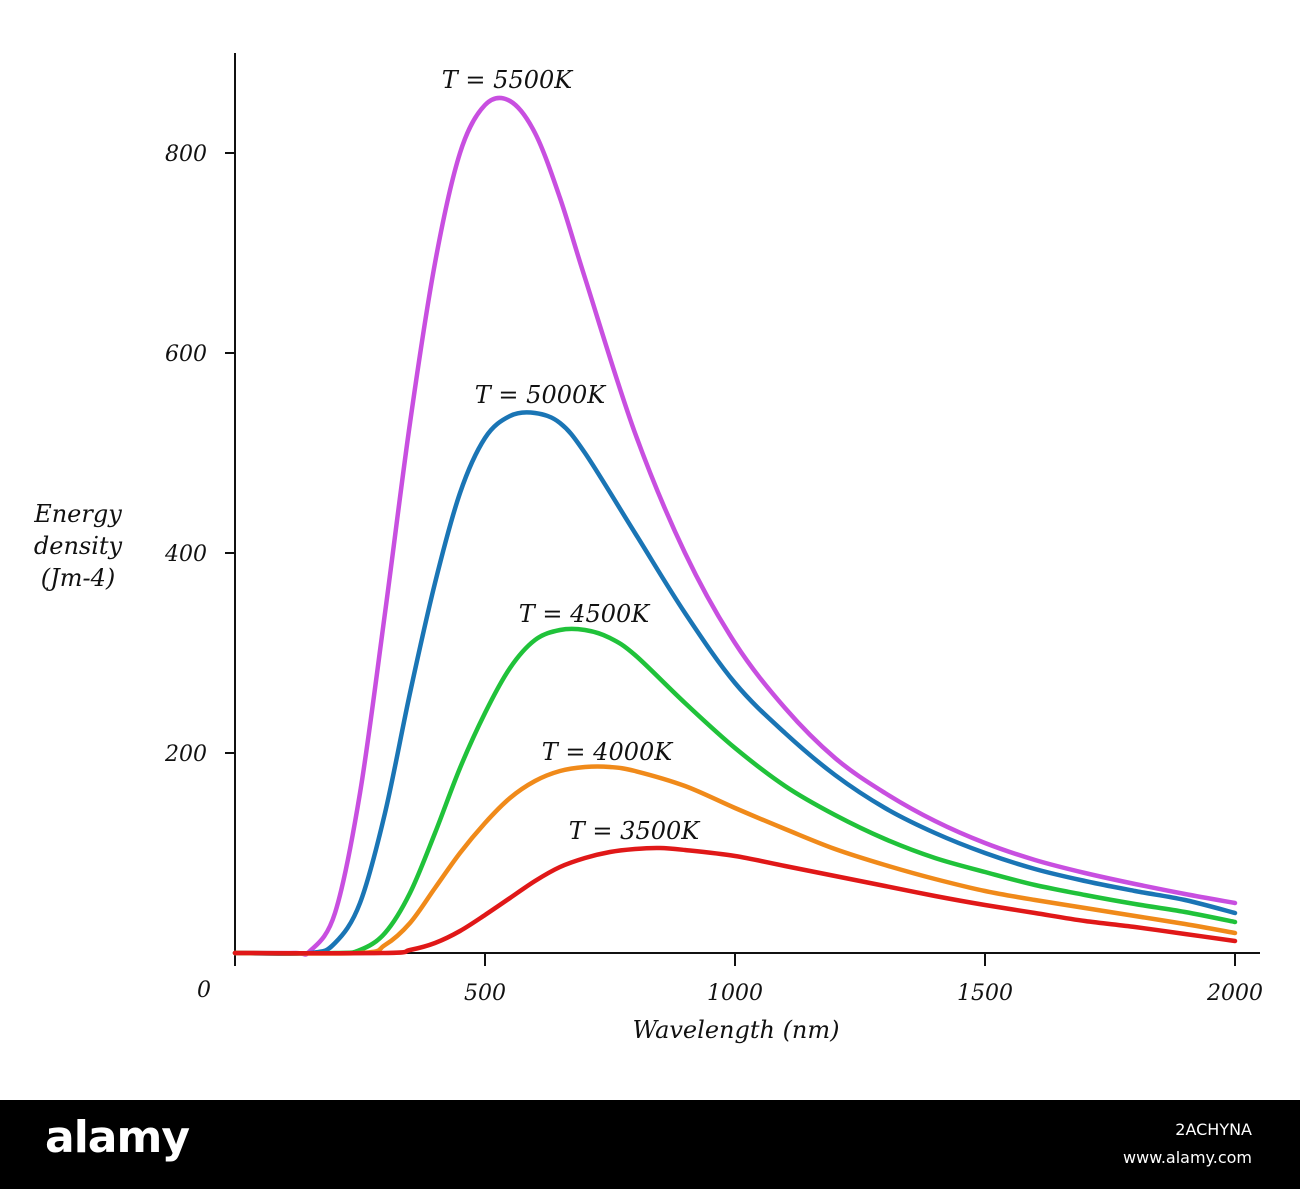 This screenshot has width=1300, height=1189. What do you see at coordinates (1187, 1157) in the screenshot?
I see `site-url: www.alamy.com` at bounding box center [1187, 1157].